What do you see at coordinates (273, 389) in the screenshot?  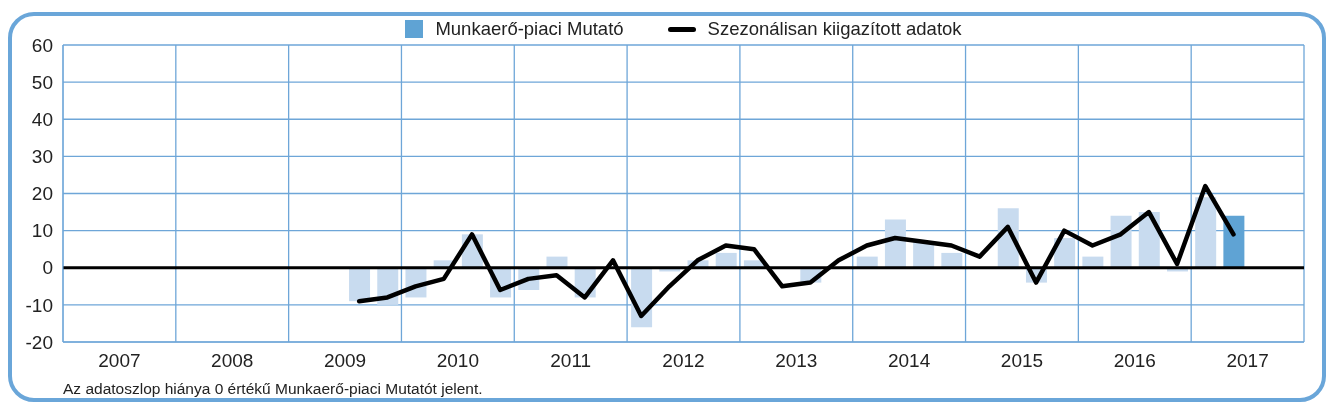 I see `text: Az adatoszlop hiánya 0 értékű Munkaerő-piaci Mutatót jelent.` at bounding box center [273, 389].